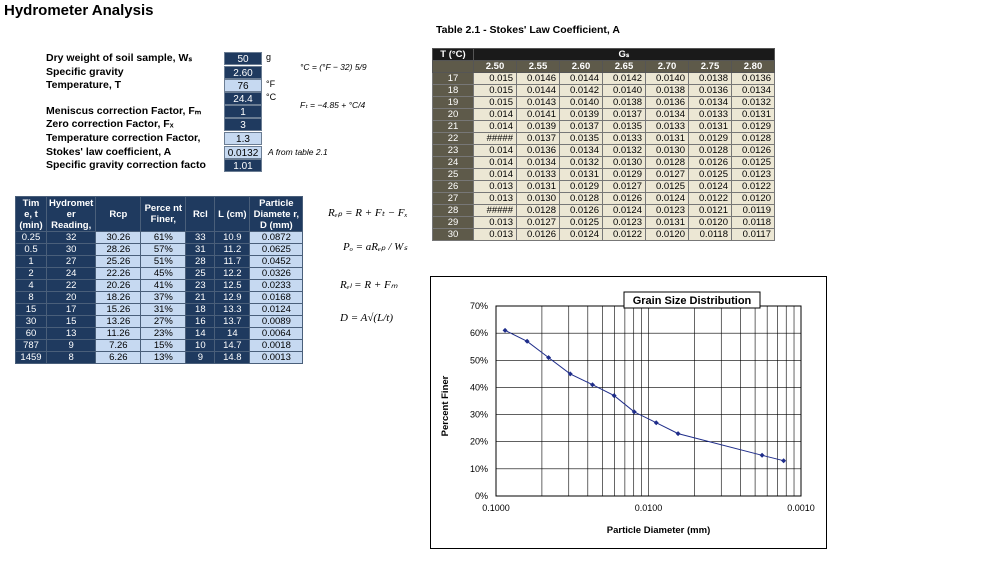  I want to click on y-tick-label: 70%, so click(479, 306).